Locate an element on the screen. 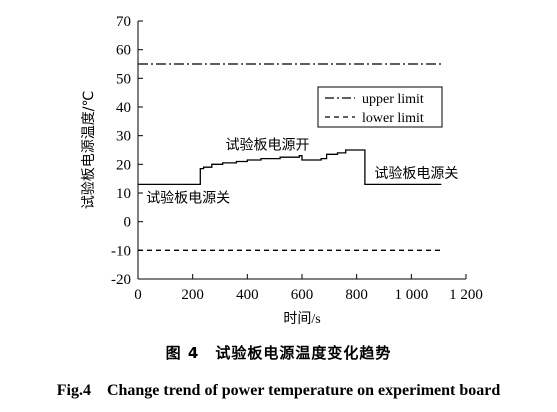  y-axis-label: 试验板电源温度/℃ is located at coordinates (89, 150).